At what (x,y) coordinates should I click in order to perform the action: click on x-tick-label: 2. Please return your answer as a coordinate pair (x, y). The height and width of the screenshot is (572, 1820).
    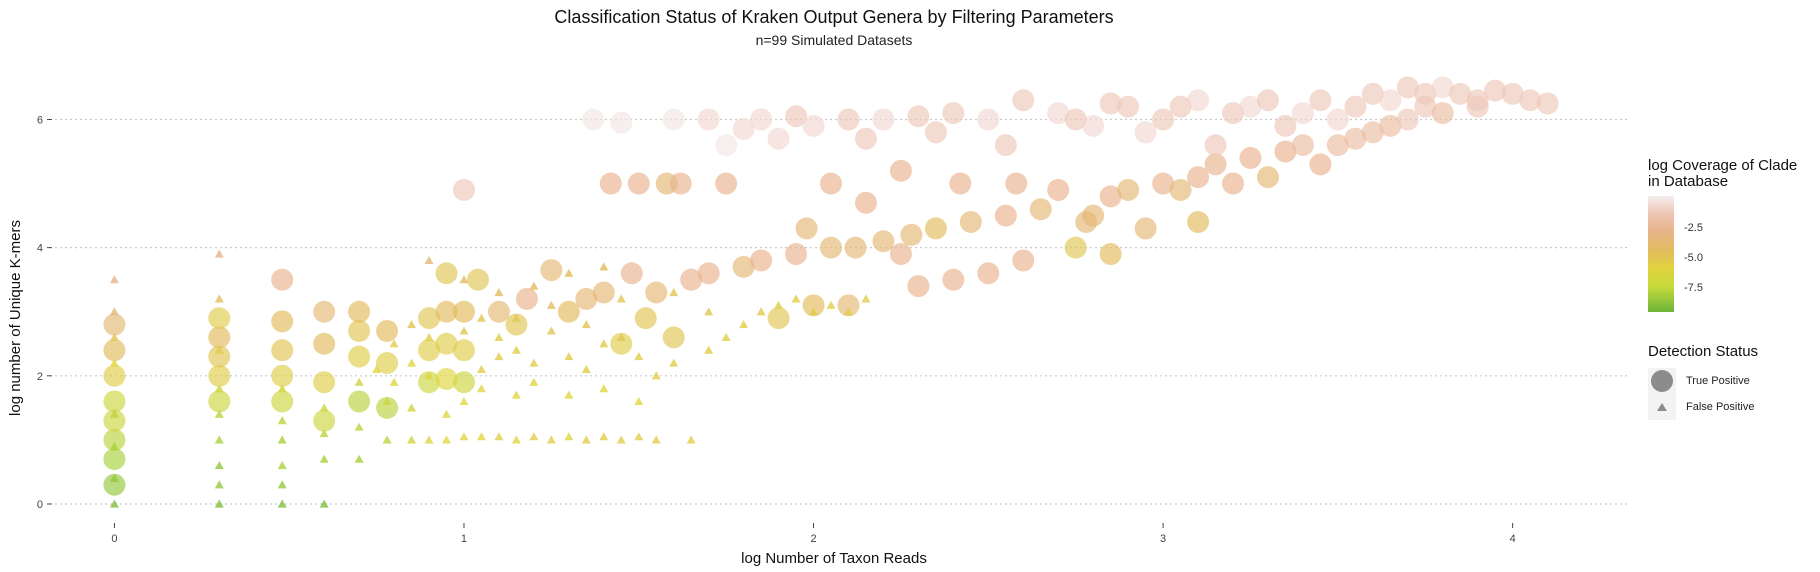
    Looking at the image, I should click on (813, 539).